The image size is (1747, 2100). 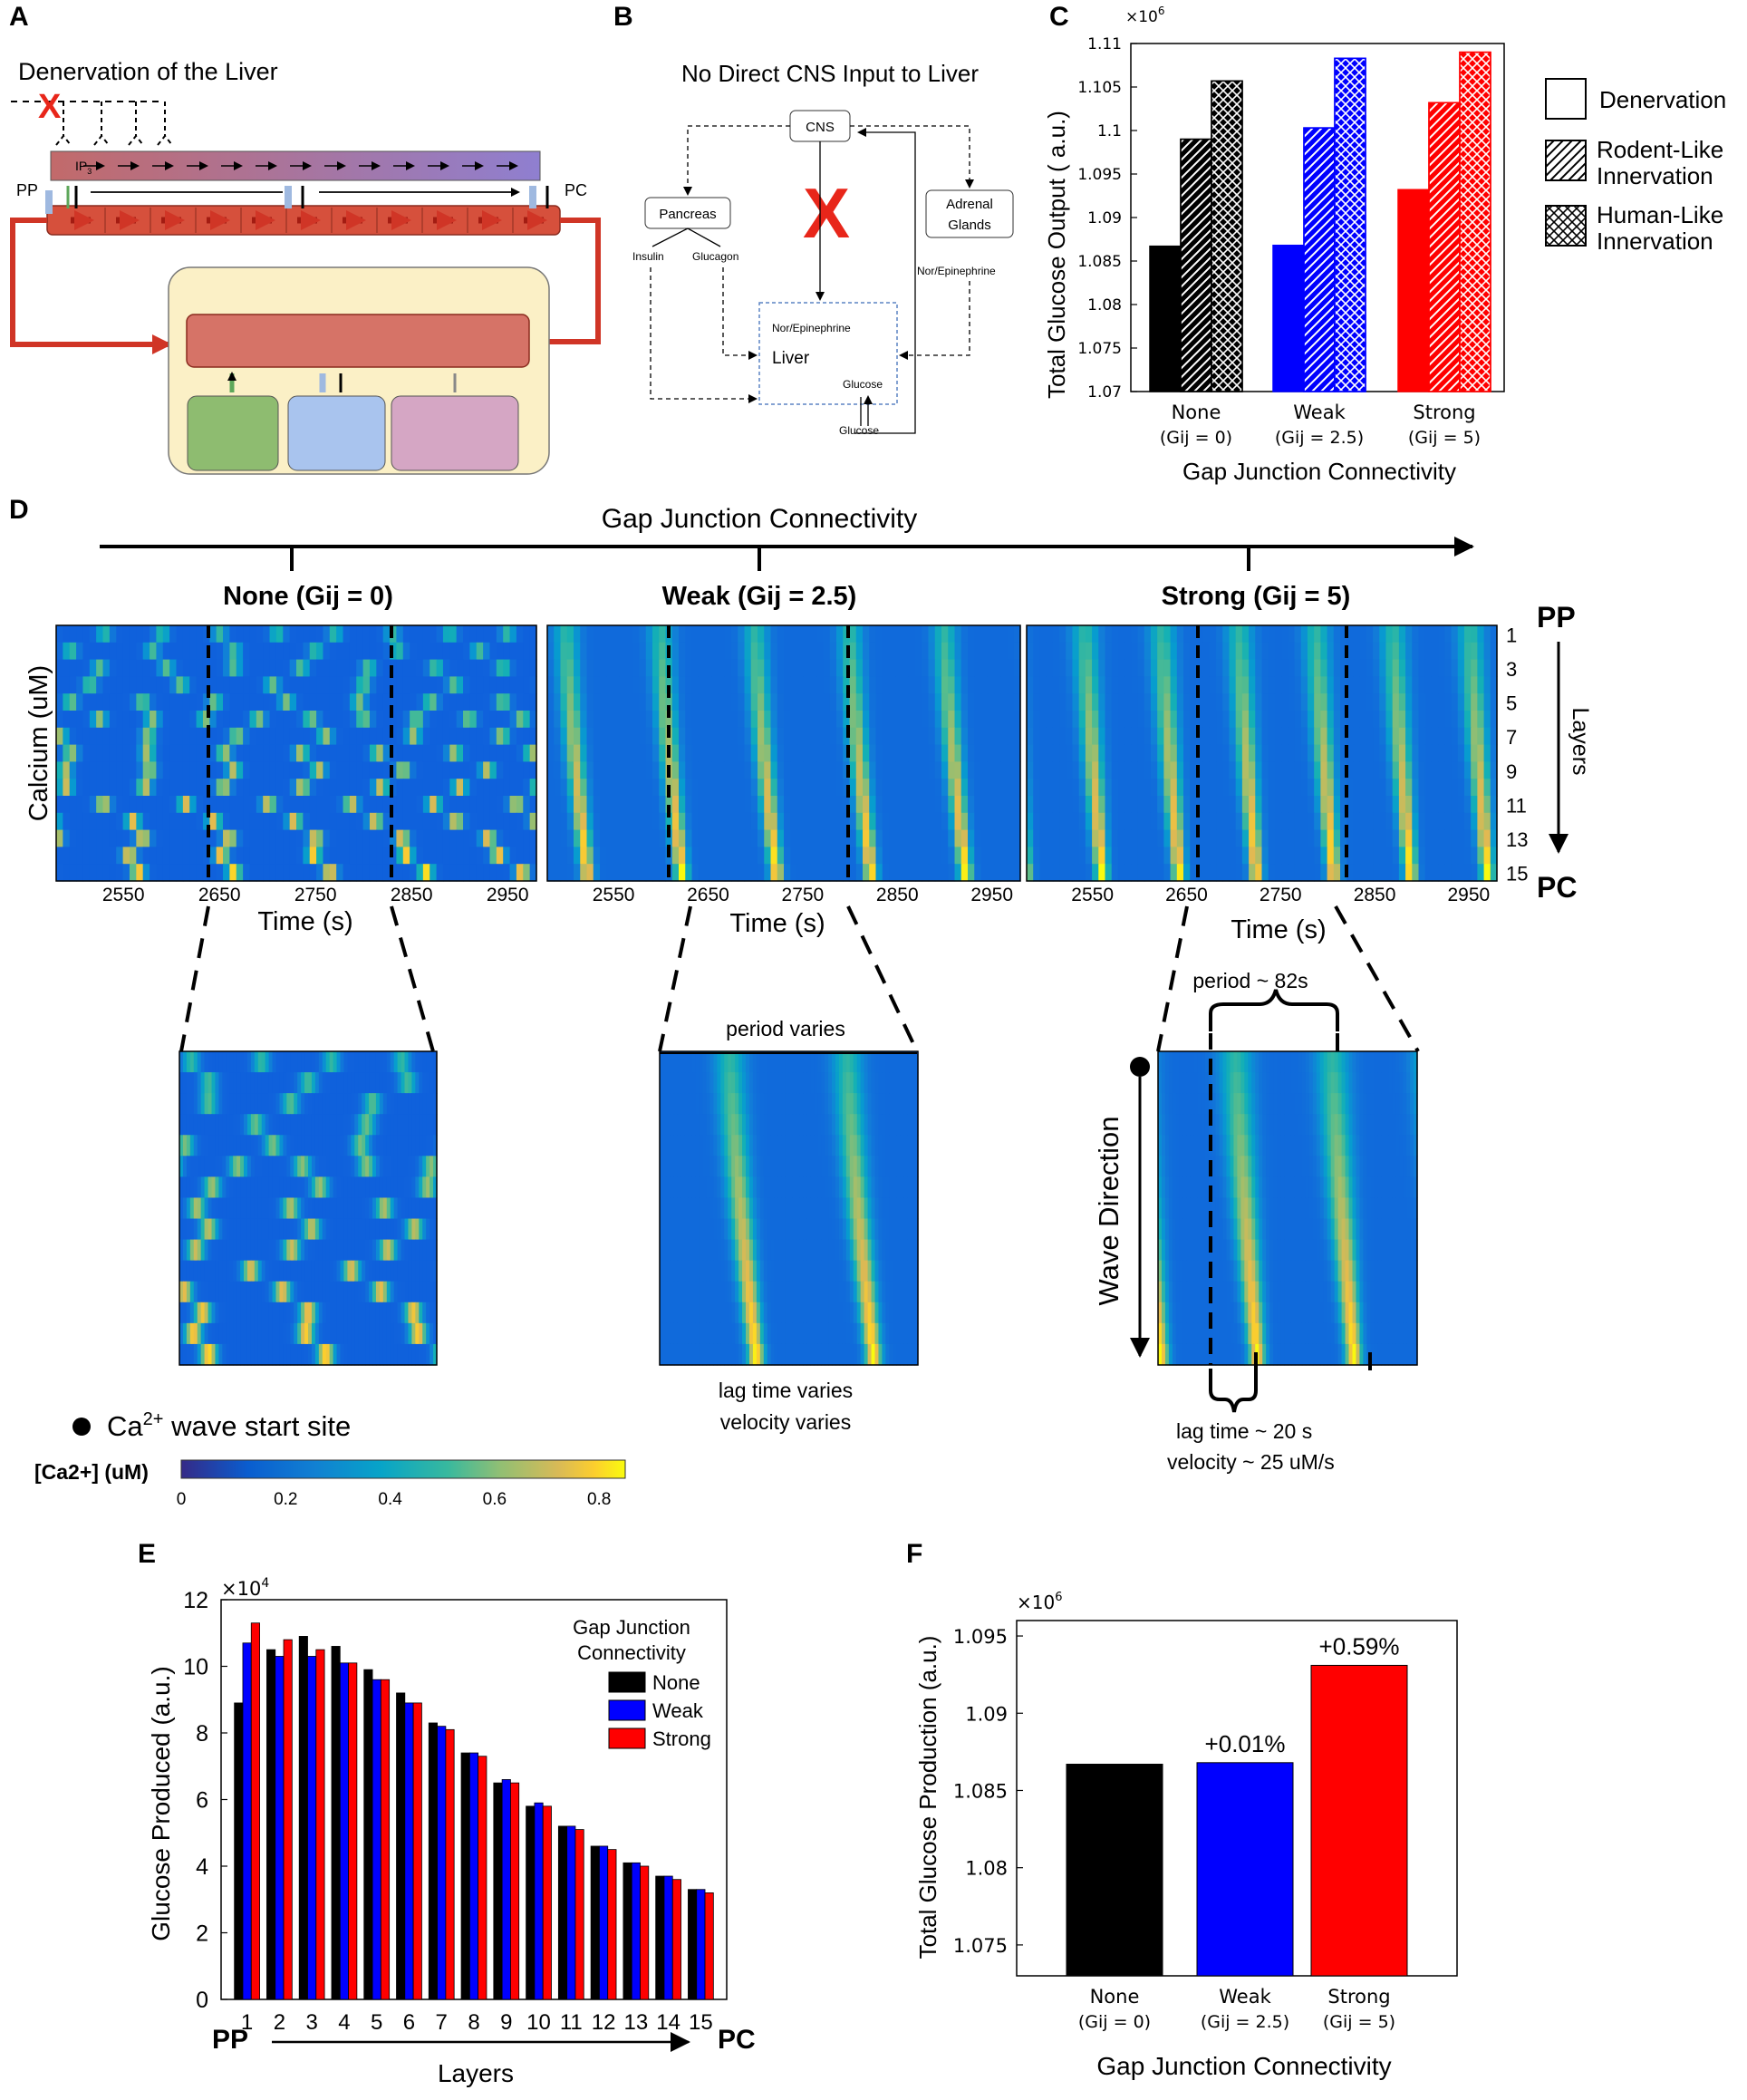 What do you see at coordinates (1319, 471) in the screenshot?
I see `panel-c-xlabel: Gap Junction Connectivity` at bounding box center [1319, 471].